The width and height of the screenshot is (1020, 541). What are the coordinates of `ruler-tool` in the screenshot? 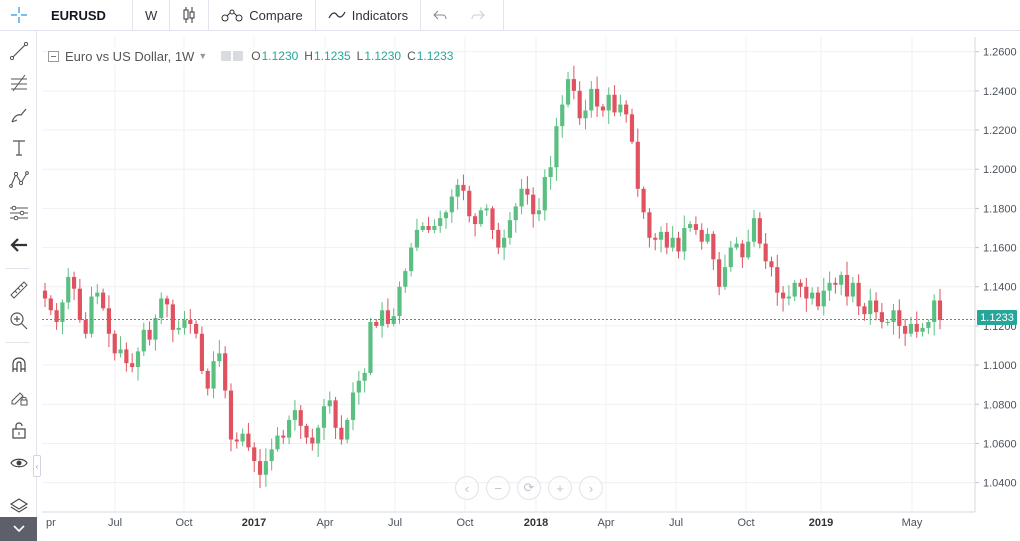 It's located at (18, 290).